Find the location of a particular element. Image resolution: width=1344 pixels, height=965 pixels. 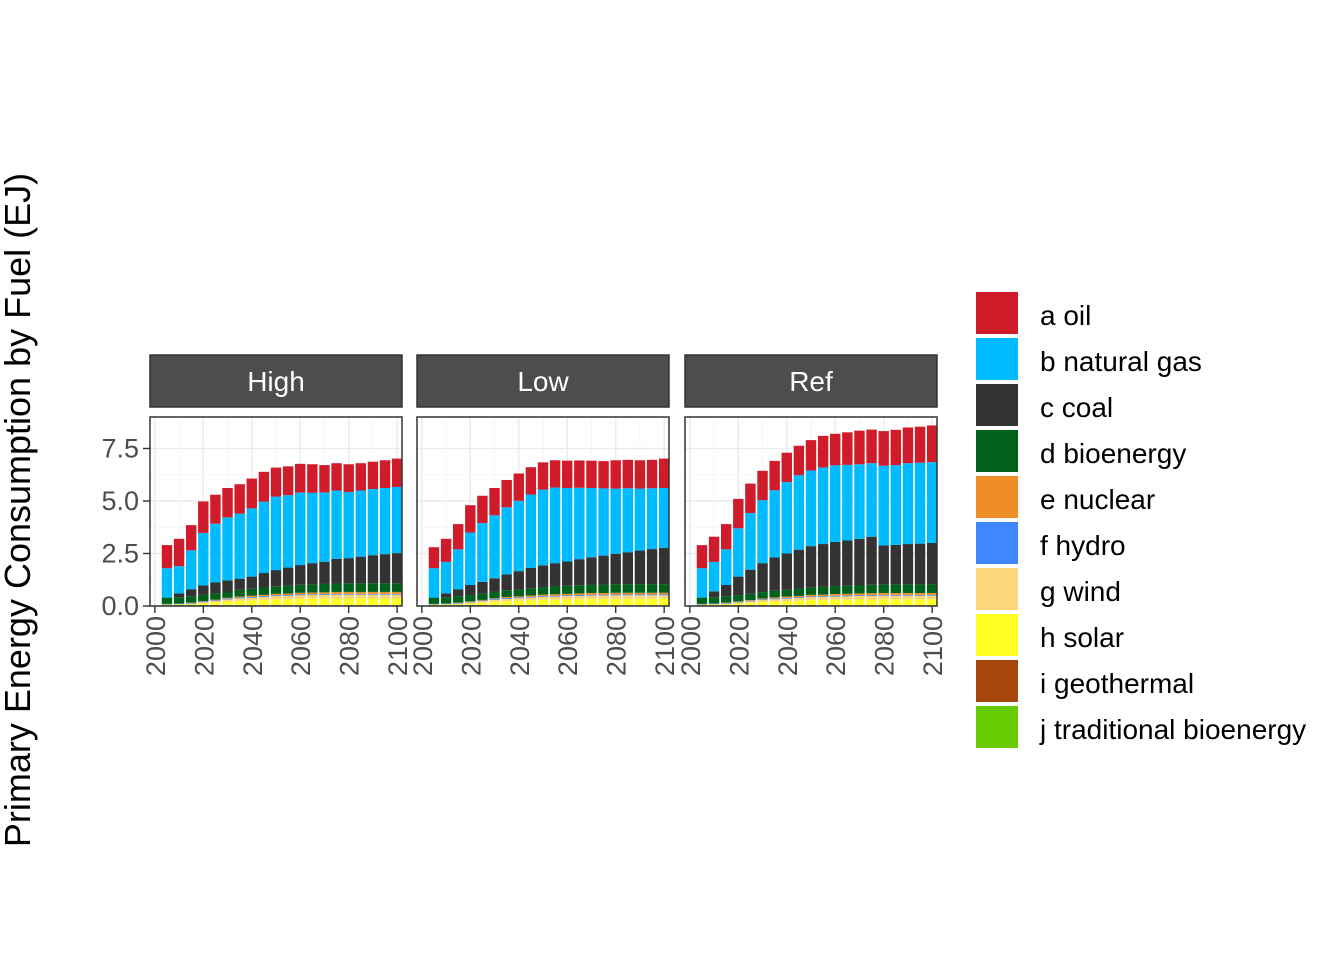

legend-item: g wind is located at coordinates (1048, 589).